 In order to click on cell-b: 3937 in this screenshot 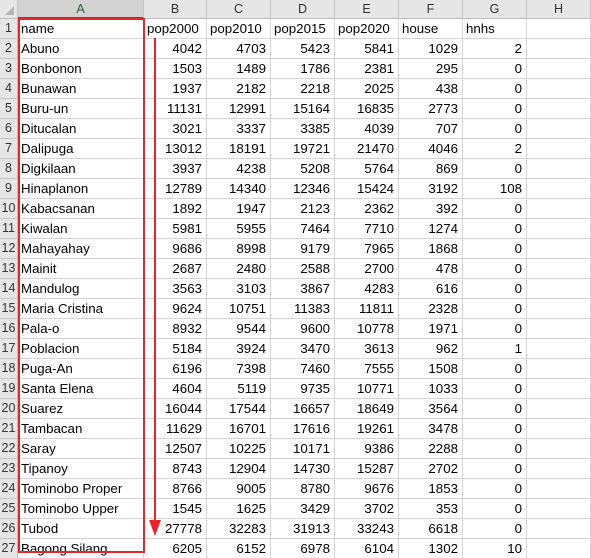, I will do `click(175, 169)`.